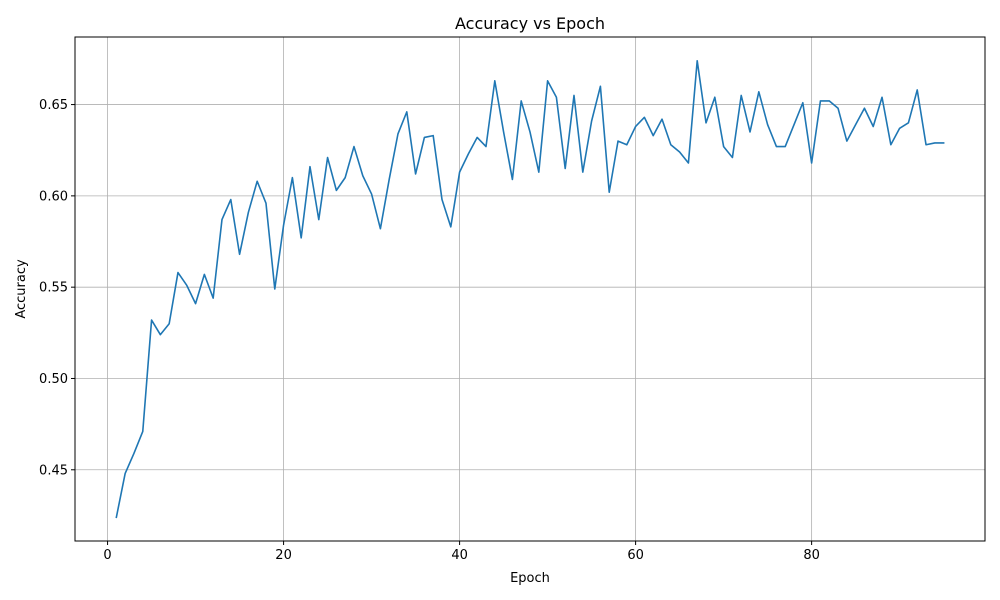  I want to click on y-tick-label: 0.55, so click(53, 288).